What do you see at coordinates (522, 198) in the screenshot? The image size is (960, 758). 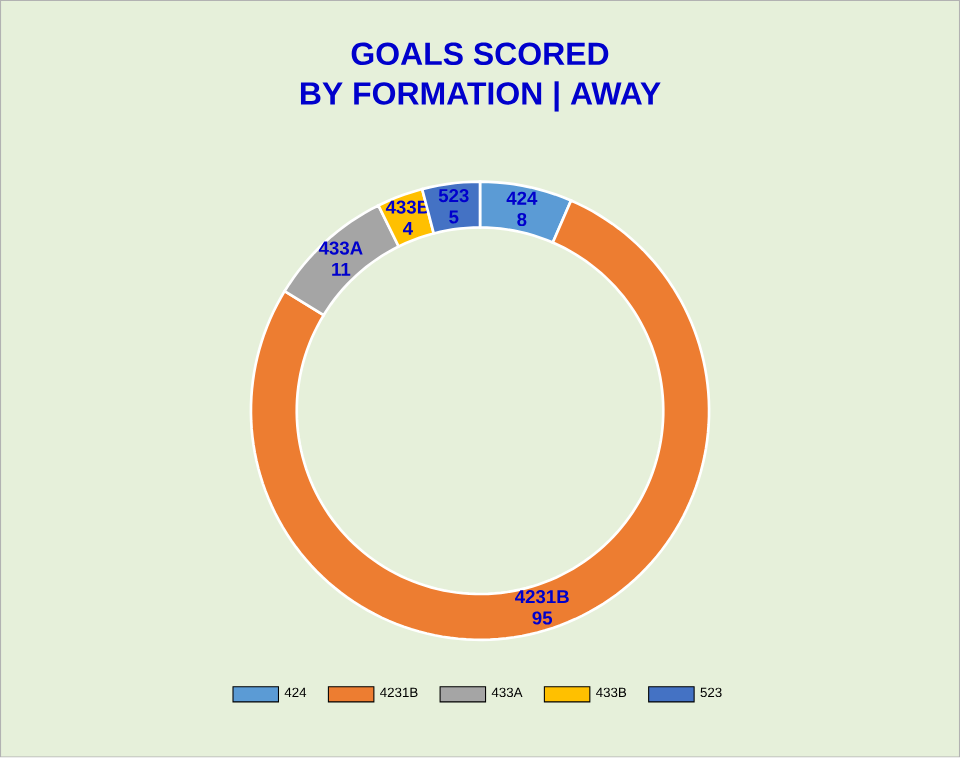 I see `slice-label: 424` at bounding box center [522, 198].